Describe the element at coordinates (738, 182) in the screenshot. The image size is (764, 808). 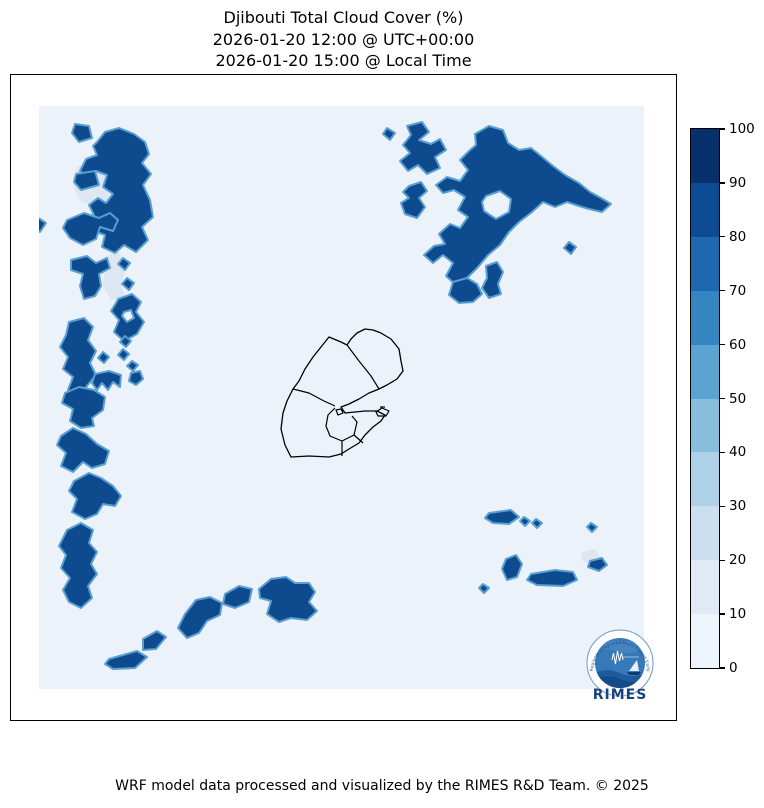
I see `colorbar-tick-label: 90` at that location.